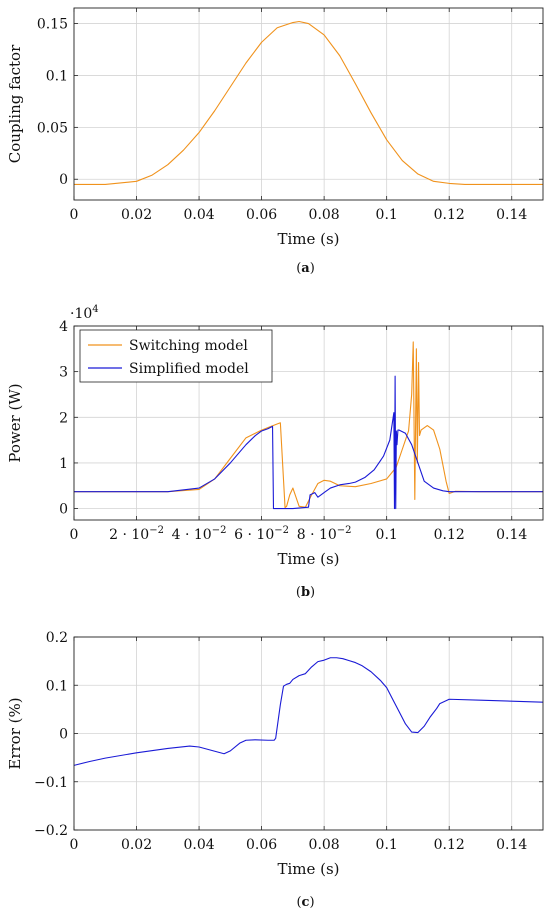 This screenshot has height=919, width=550. Describe the element at coordinates (57, 638) in the screenshot. I see `y-tick-label: 0.2` at that location.